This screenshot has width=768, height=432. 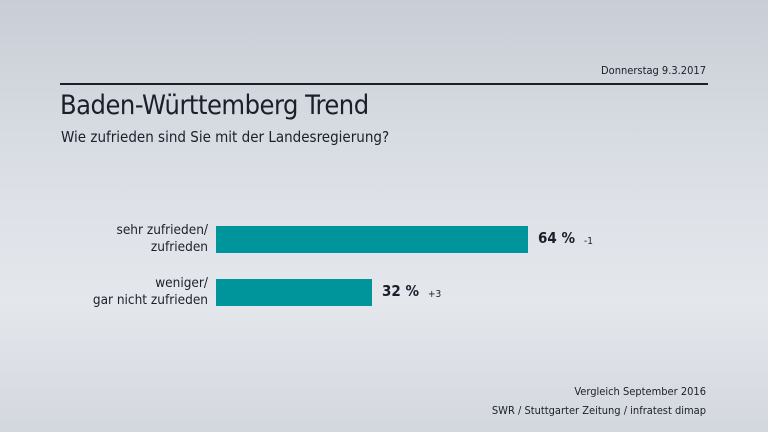 What do you see at coordinates (640, 391) in the screenshot?
I see `comparison-note: Vergleich September 2016` at bounding box center [640, 391].